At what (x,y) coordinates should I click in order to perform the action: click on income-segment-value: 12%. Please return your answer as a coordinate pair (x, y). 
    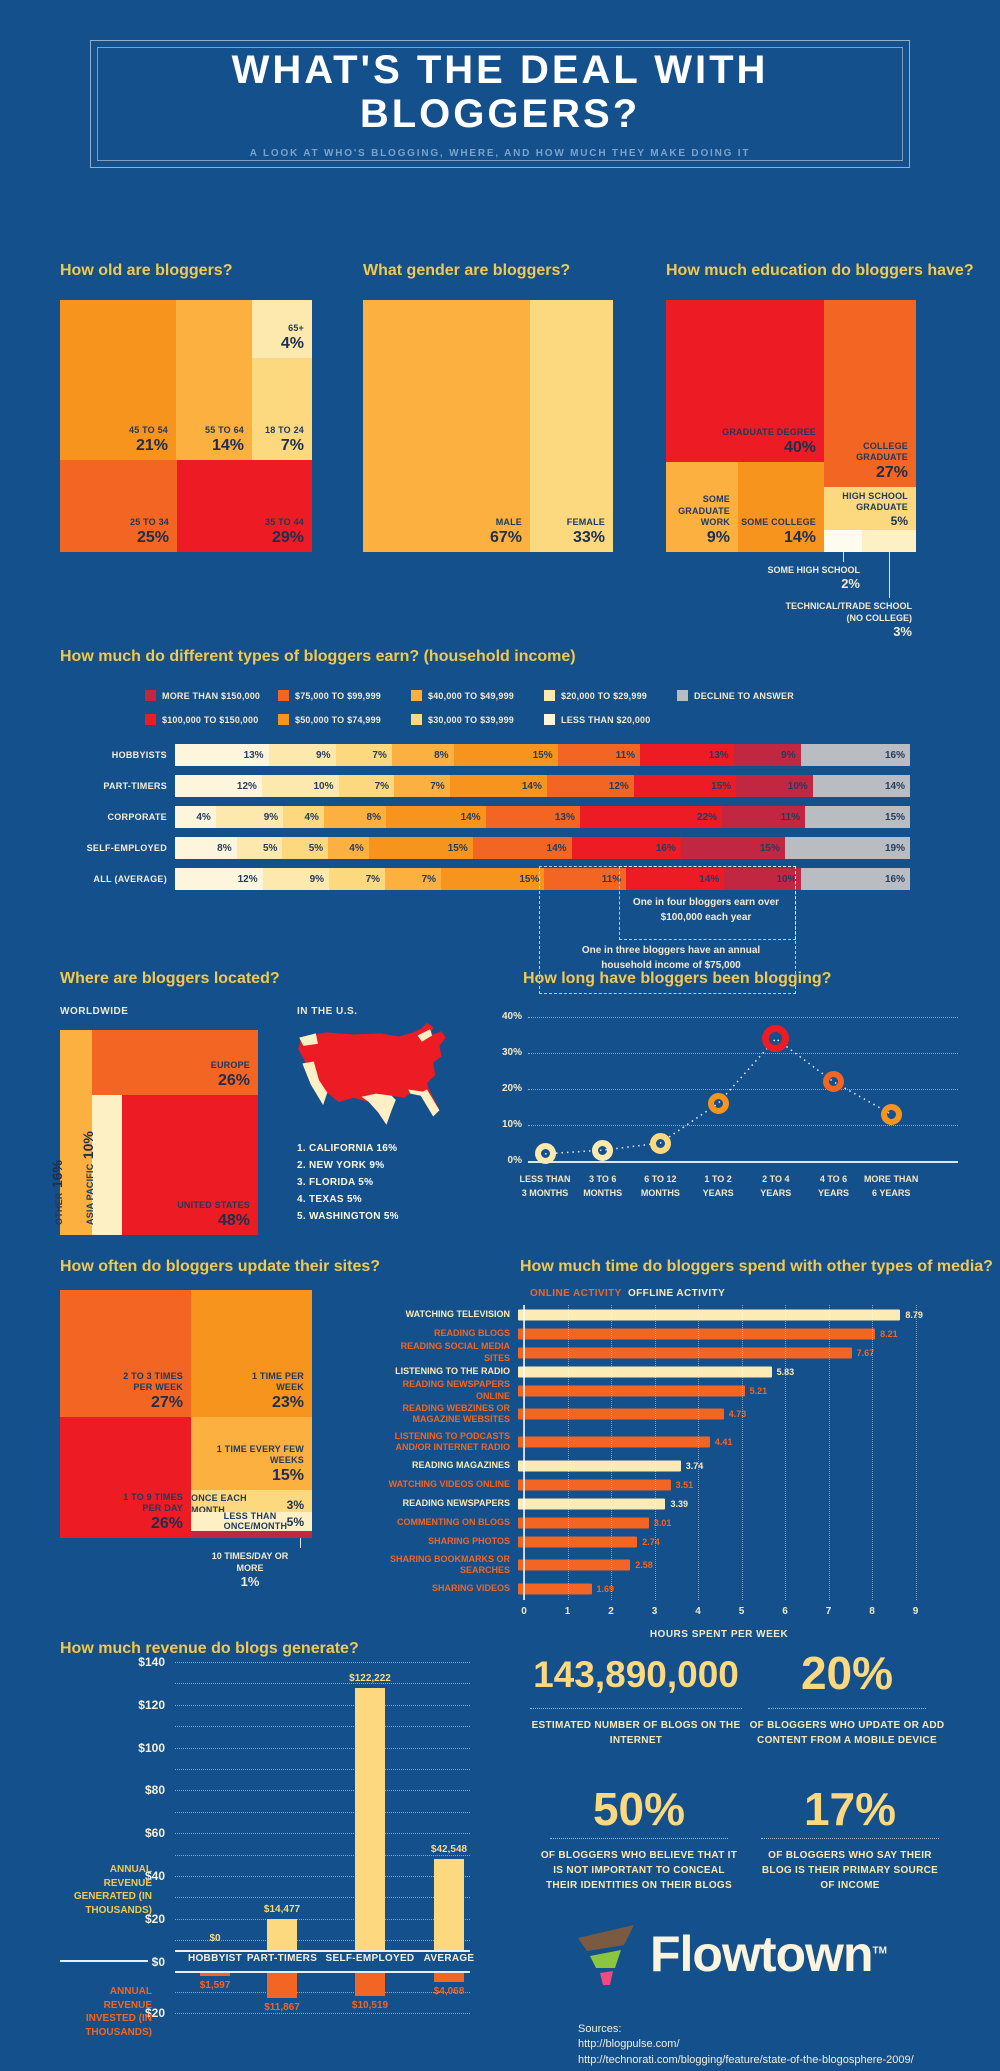
    Looking at the image, I should click on (247, 879).